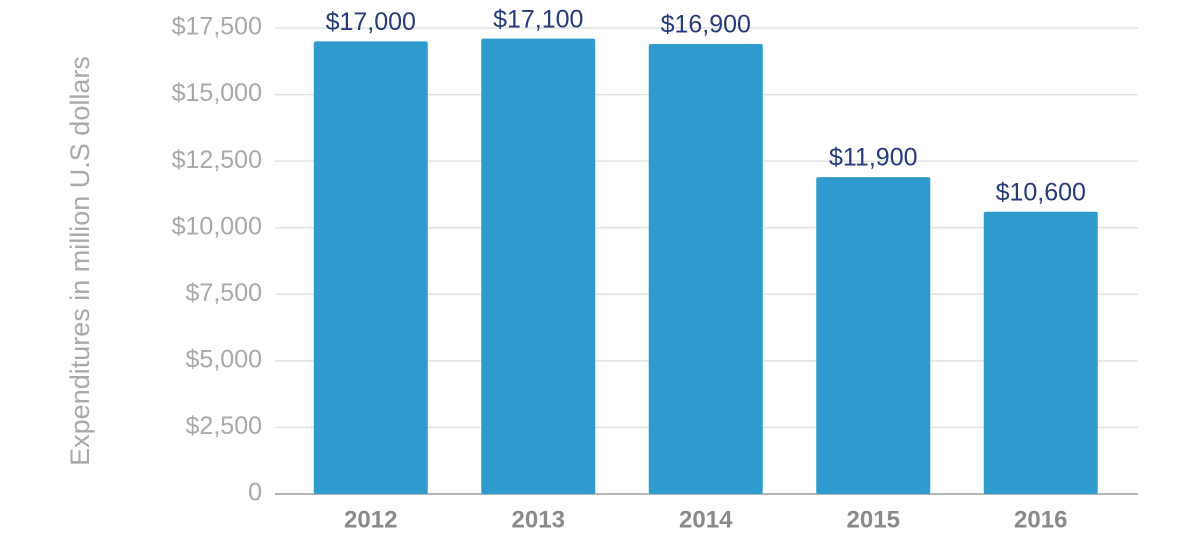  What do you see at coordinates (370, 519) in the screenshot?
I see `x-tick-label: 2012` at bounding box center [370, 519].